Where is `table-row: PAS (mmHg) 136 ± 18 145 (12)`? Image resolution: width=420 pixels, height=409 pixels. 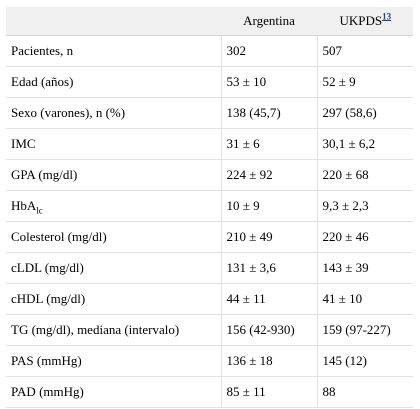
table-row: PAS (mmHg) 136 ± 18 145 (12) is located at coordinates (209, 361).